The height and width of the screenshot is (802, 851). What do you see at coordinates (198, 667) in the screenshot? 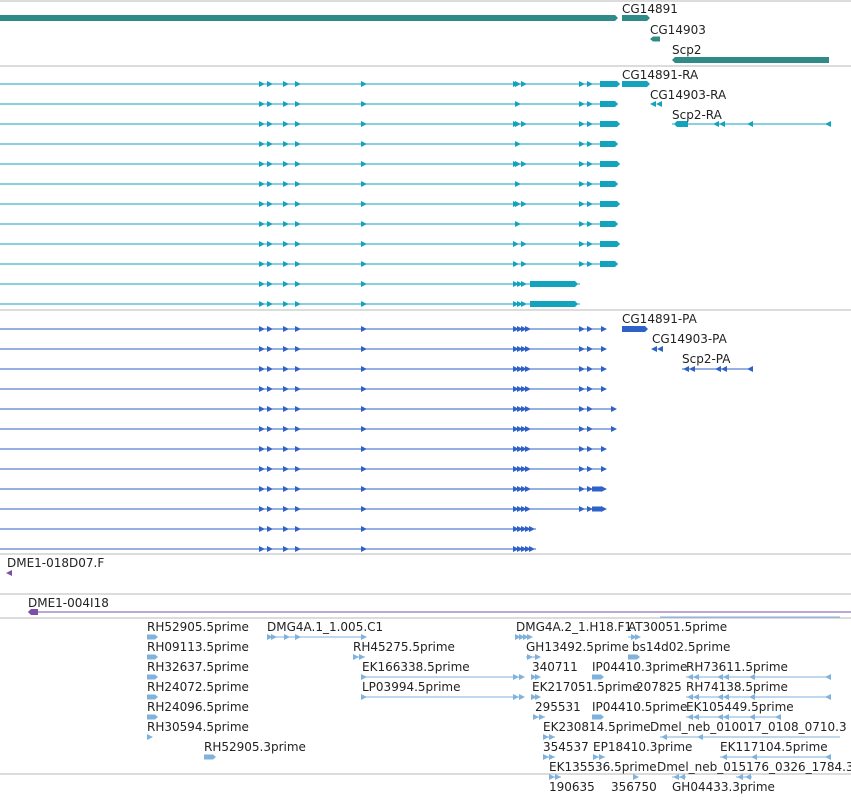
I see `est-label: RH32637.5prime` at bounding box center [198, 667].